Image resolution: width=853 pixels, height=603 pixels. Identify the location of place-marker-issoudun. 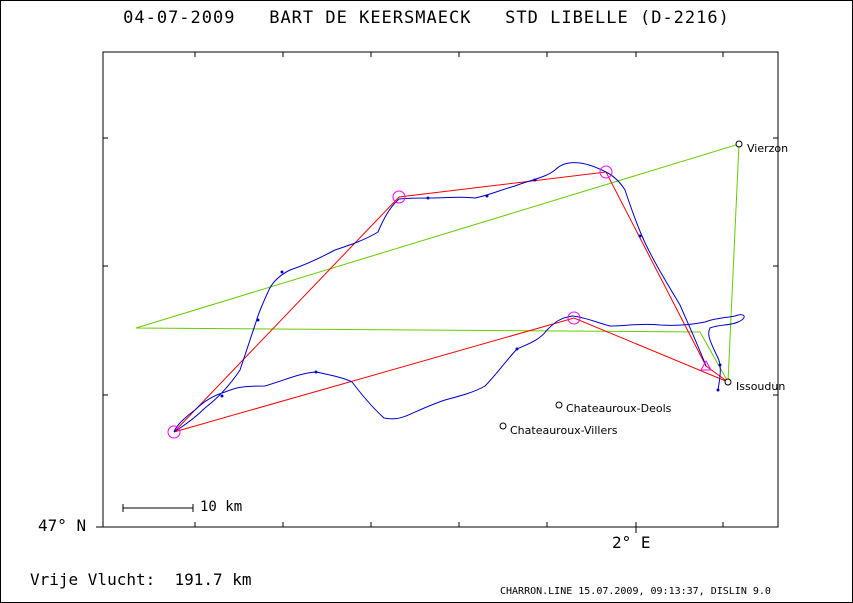
(728, 382).